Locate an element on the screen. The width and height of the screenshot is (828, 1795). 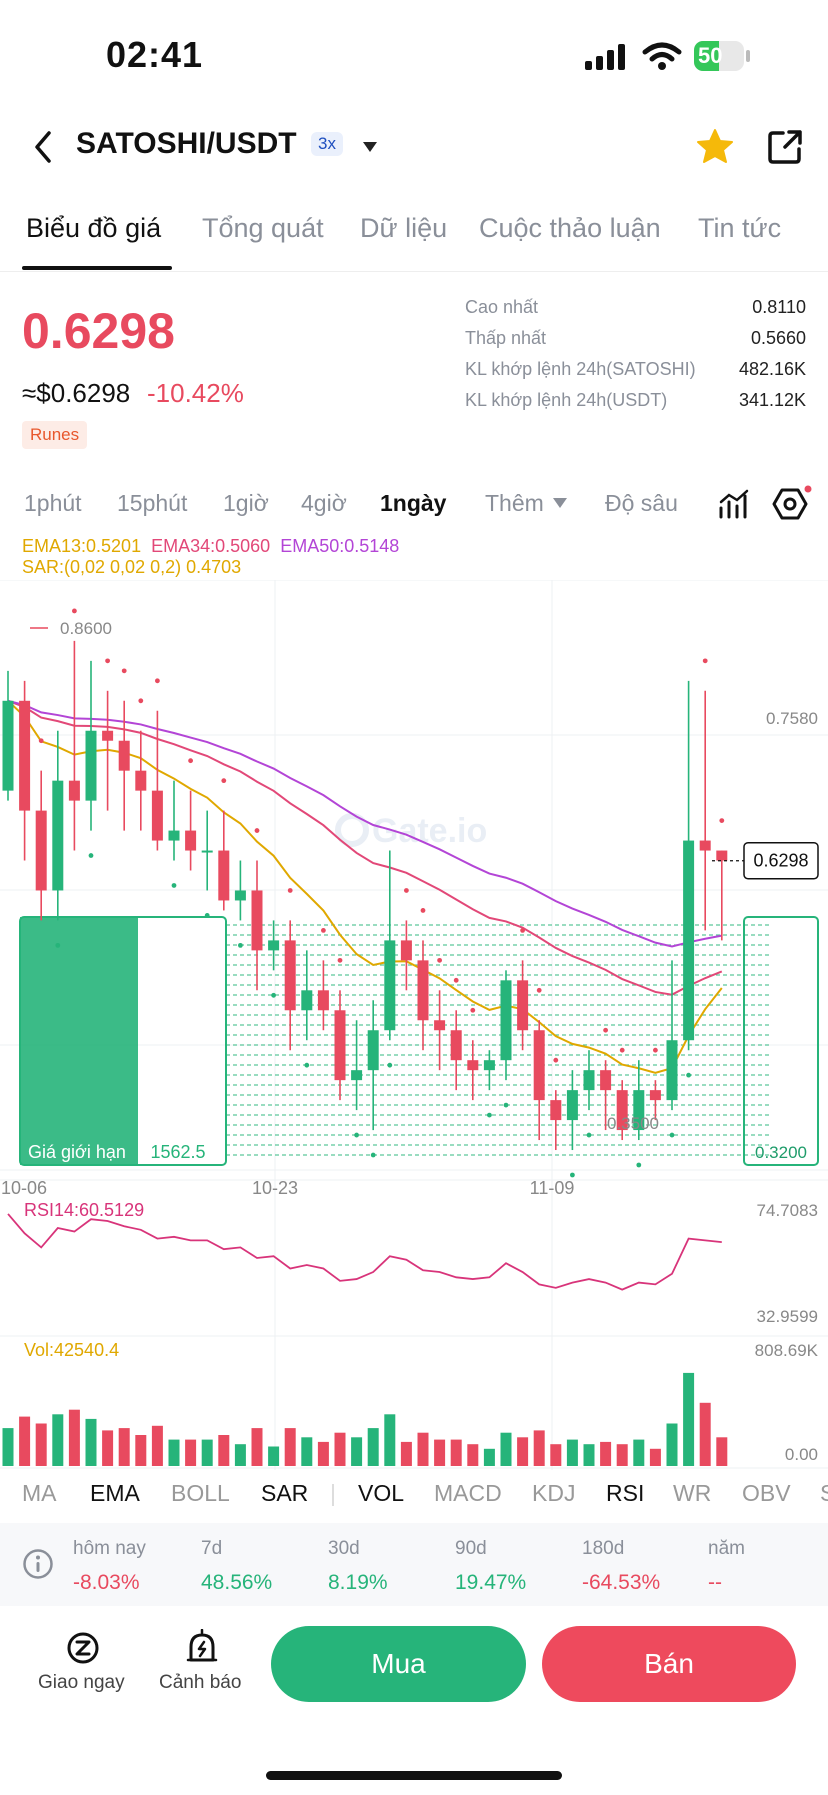
indicator-vol: VOL is located at coordinates (381, 1493).